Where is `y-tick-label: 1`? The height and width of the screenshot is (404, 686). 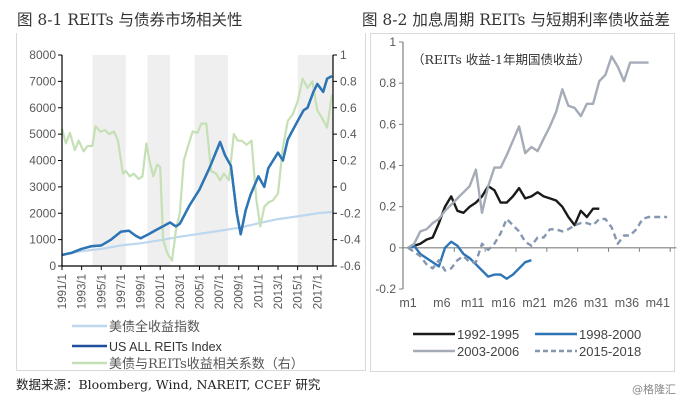 y-tick-label: 1 is located at coordinates (392, 42).